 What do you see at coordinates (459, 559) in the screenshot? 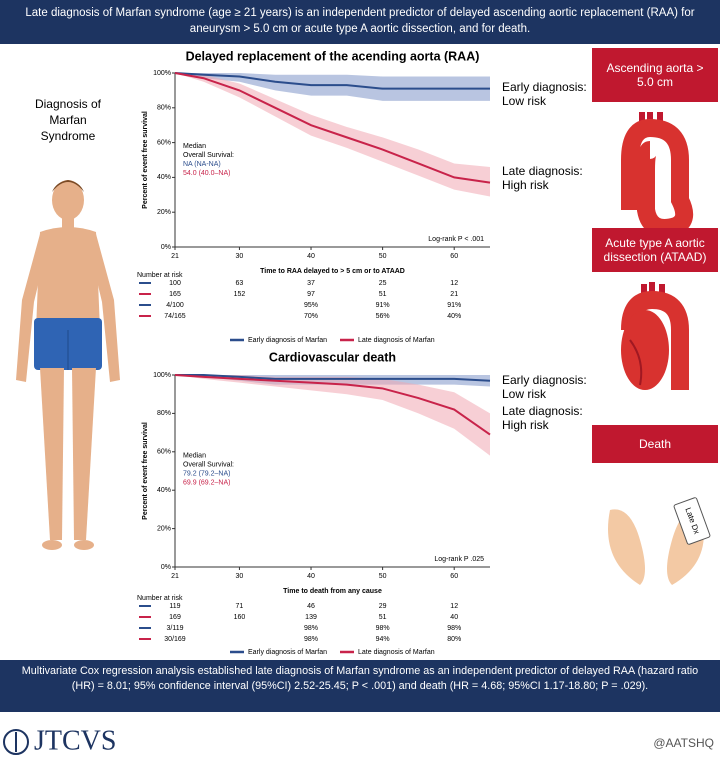
I see `logrank: Log-rank P .025` at bounding box center [459, 559].